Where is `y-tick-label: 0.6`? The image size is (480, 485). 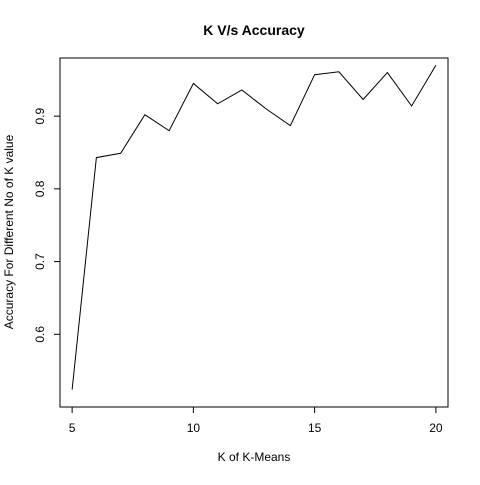
y-tick-label: 0.6 is located at coordinates (40, 334).